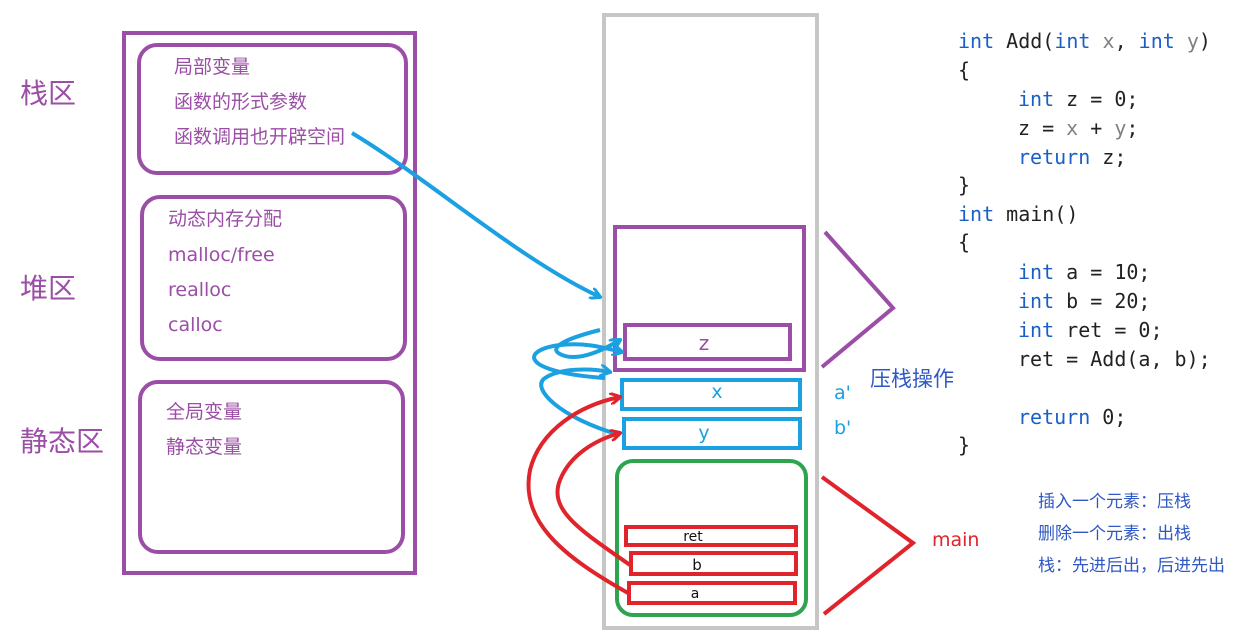 This screenshot has height=636, width=1242. Describe the element at coordinates (273, 278) in the screenshot. I see `heap-region-box` at that location.